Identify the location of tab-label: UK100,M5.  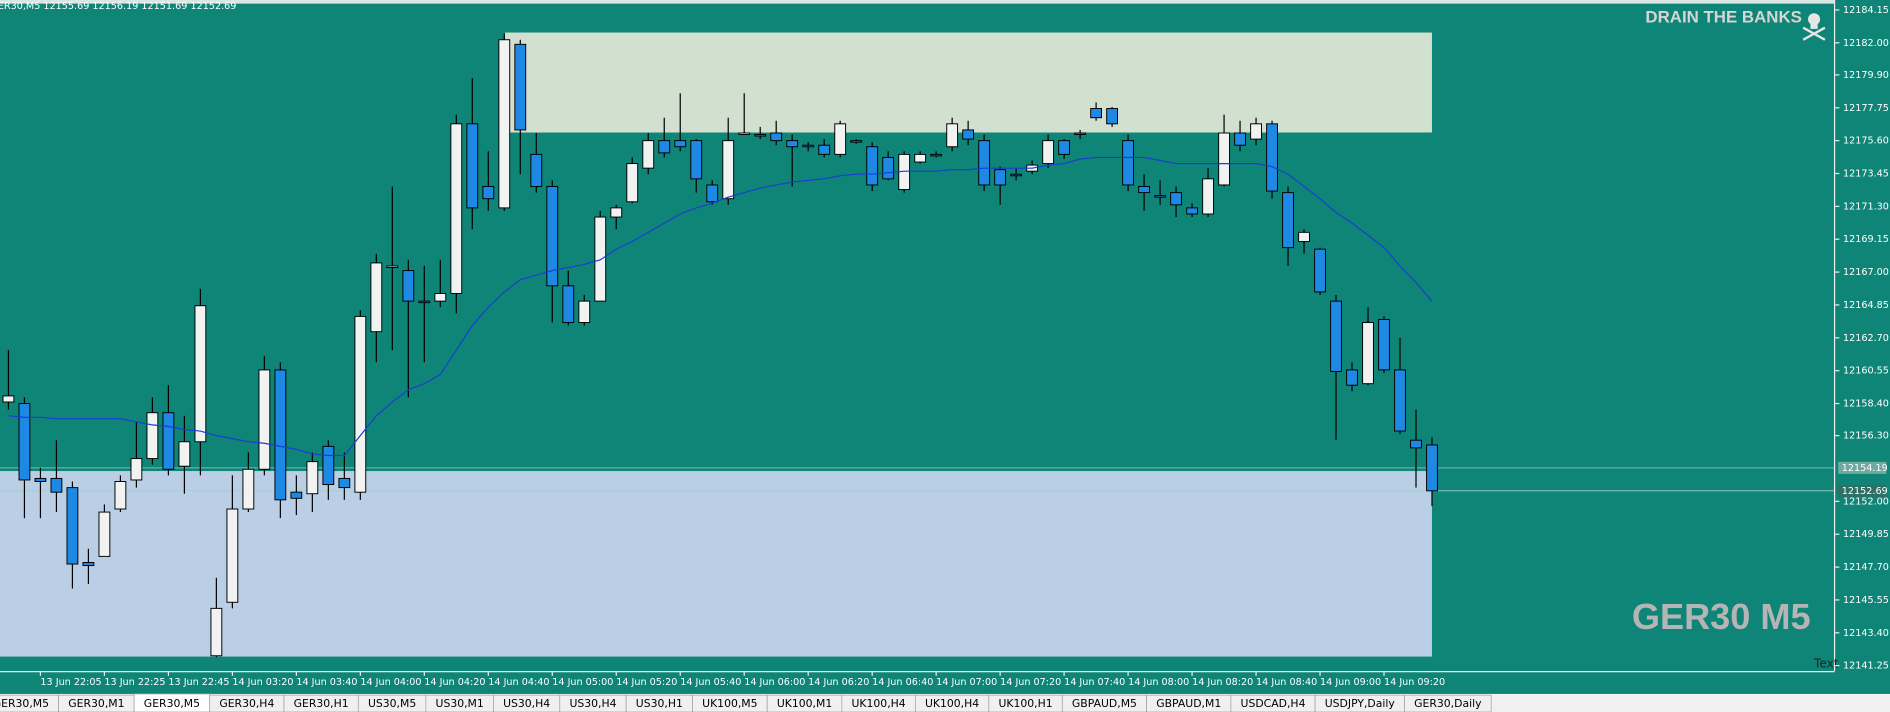
(729, 703).